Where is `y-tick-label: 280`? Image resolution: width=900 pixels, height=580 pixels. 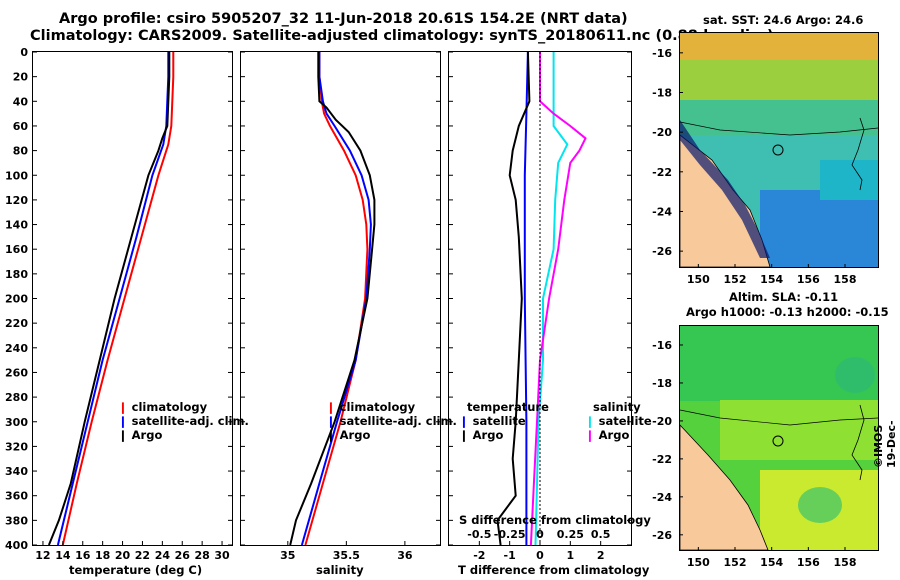 y-tick-label: 280 is located at coordinates (16, 397).